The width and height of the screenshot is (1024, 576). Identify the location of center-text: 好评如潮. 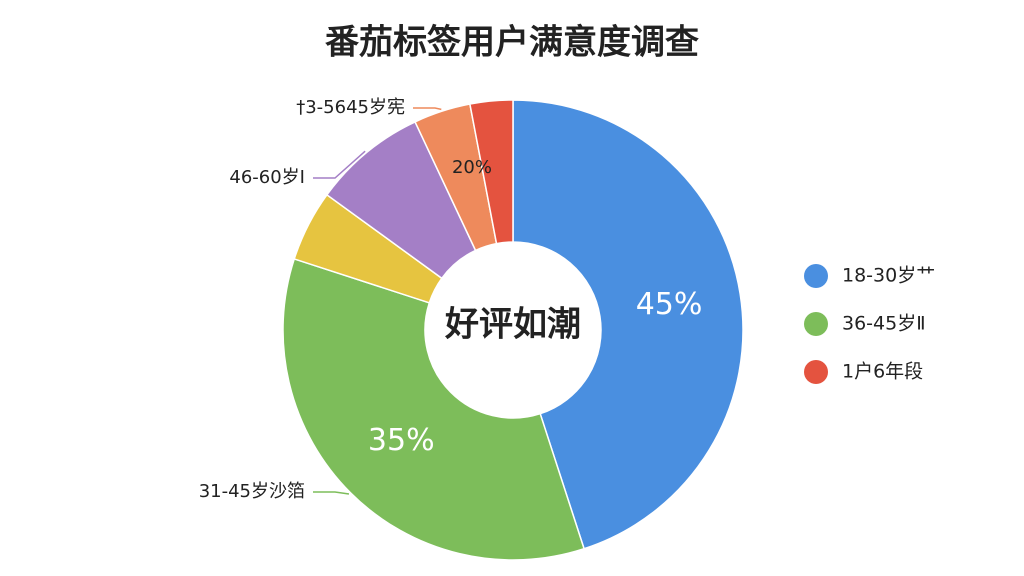
(512, 325).